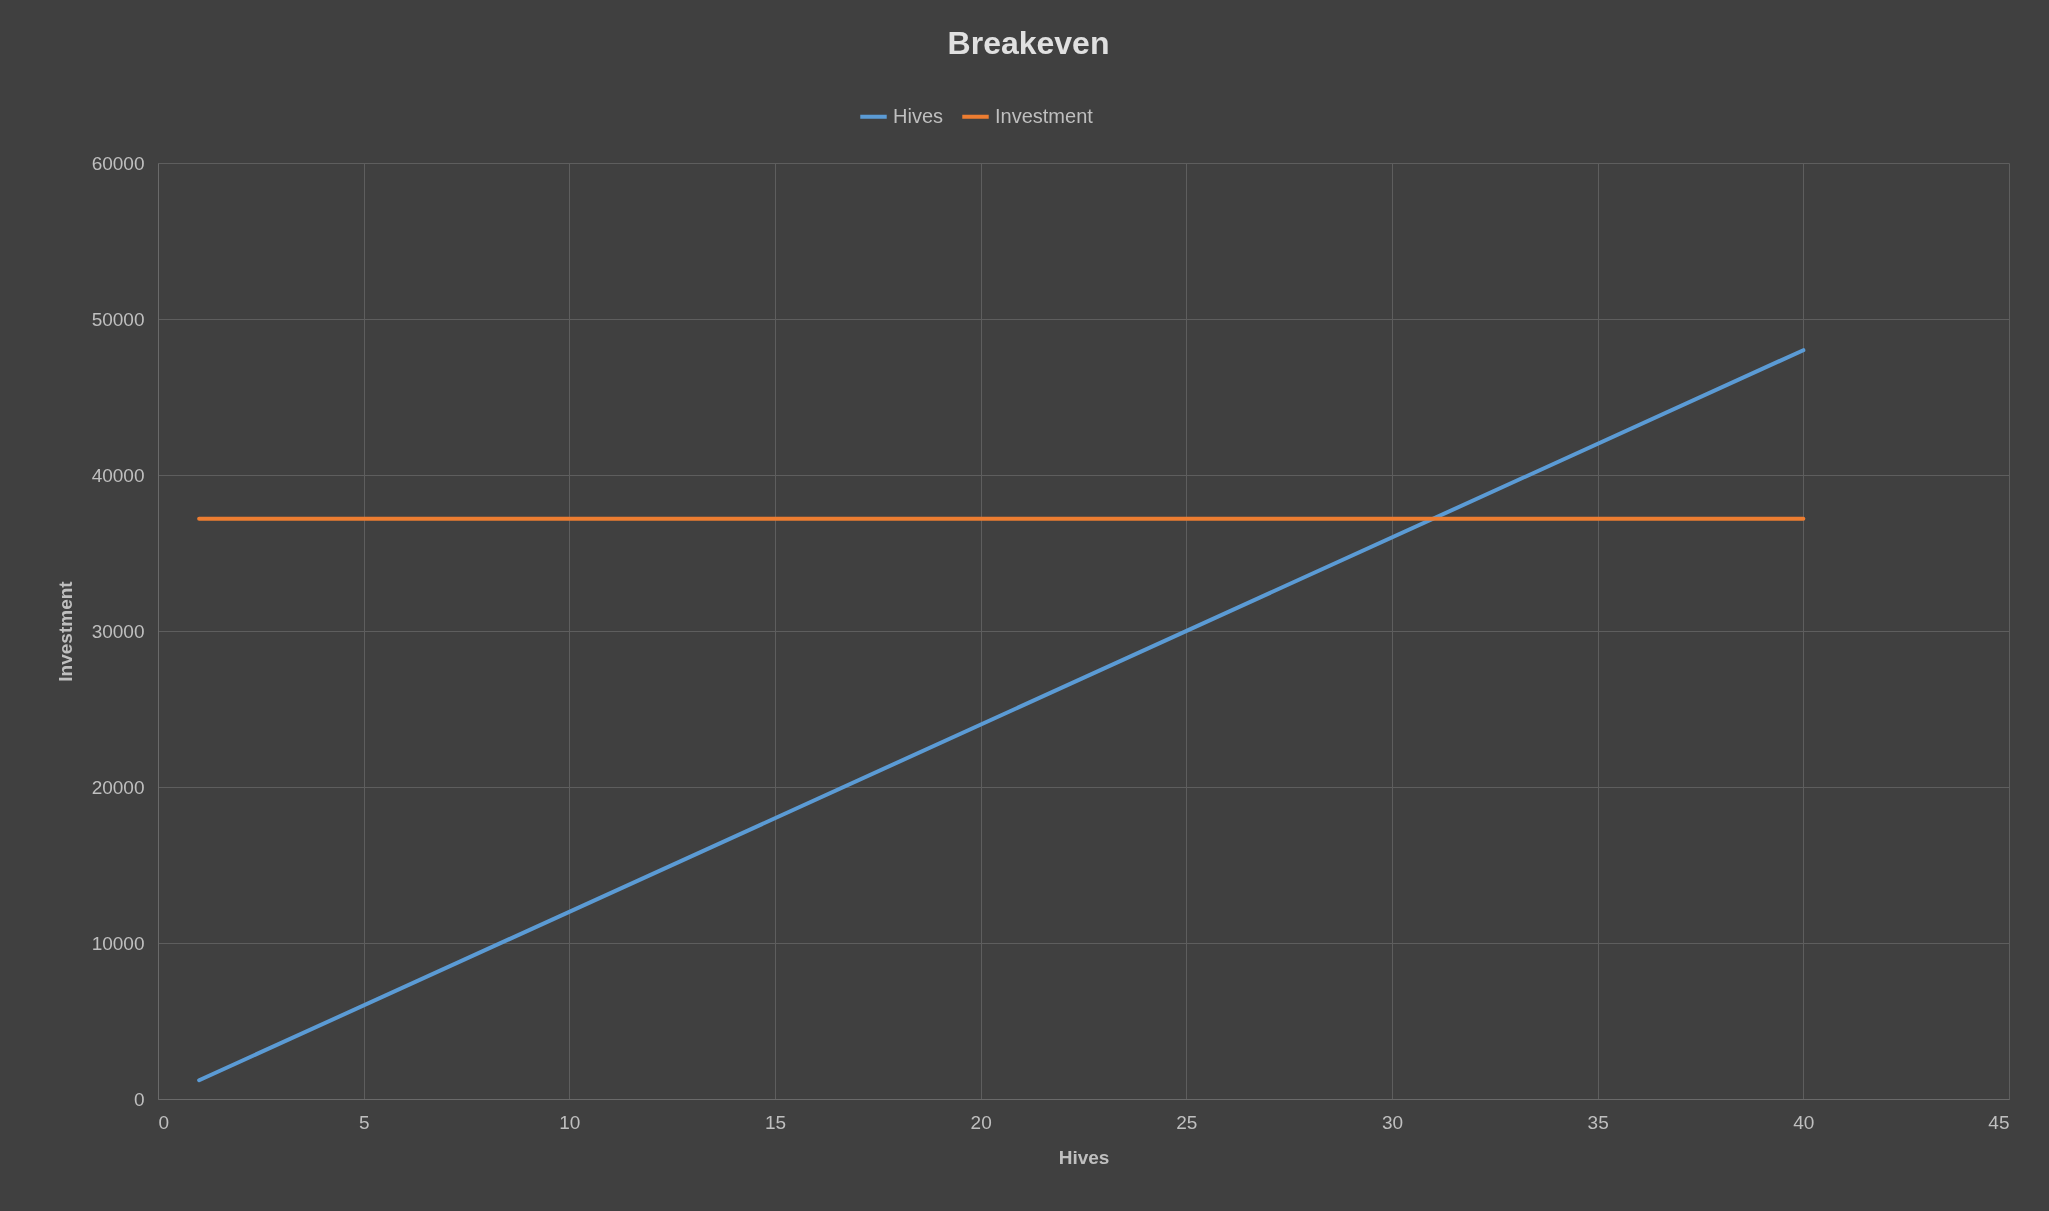 The height and width of the screenshot is (1211, 2049). I want to click on x-tick-label: 40, so click(1804, 1122).